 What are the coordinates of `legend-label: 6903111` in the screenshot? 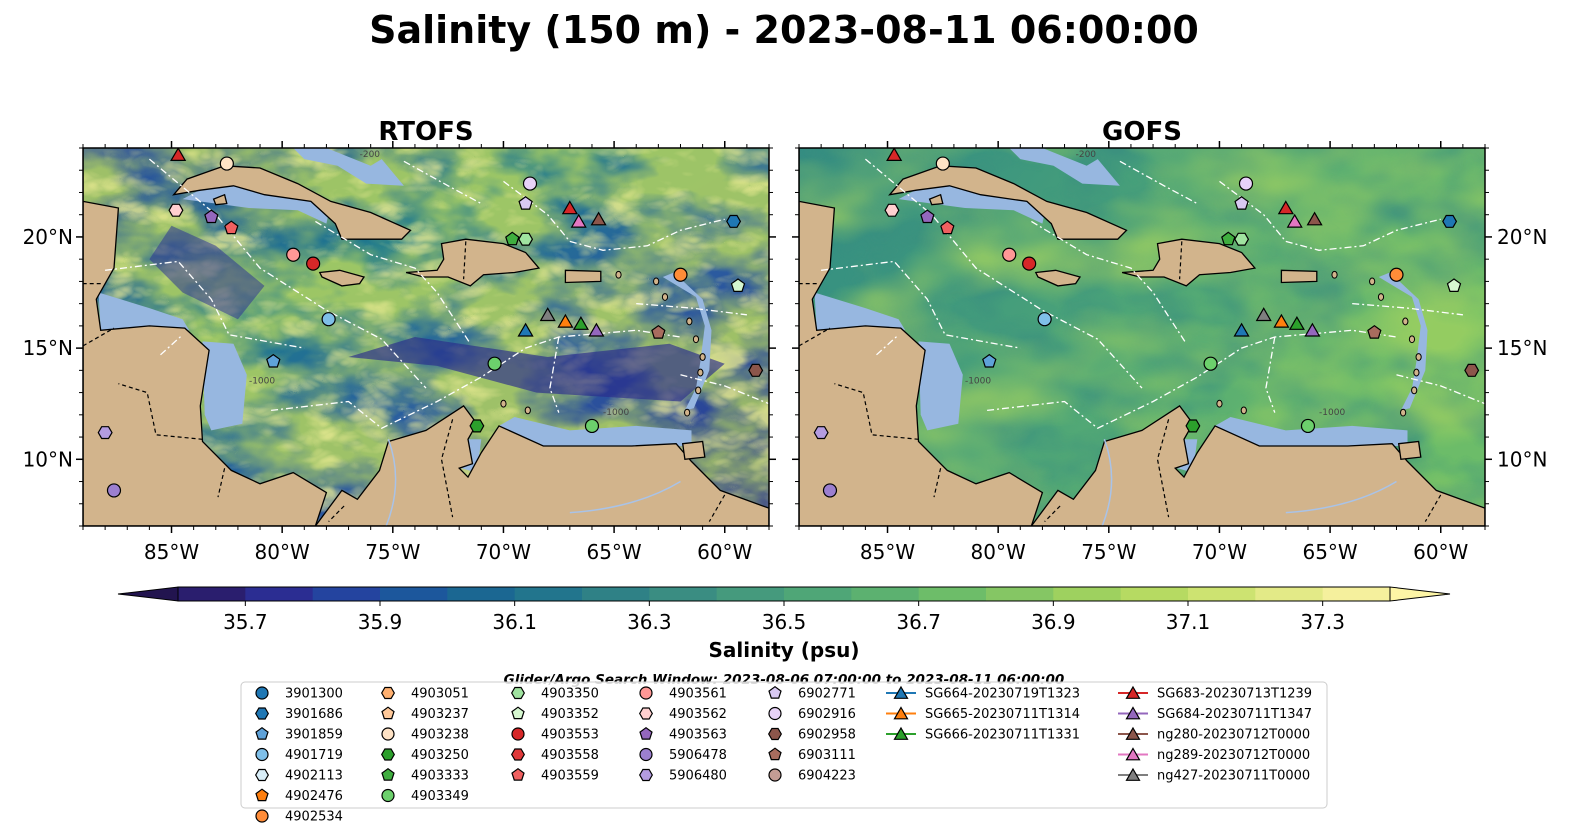 It's located at (827, 755).